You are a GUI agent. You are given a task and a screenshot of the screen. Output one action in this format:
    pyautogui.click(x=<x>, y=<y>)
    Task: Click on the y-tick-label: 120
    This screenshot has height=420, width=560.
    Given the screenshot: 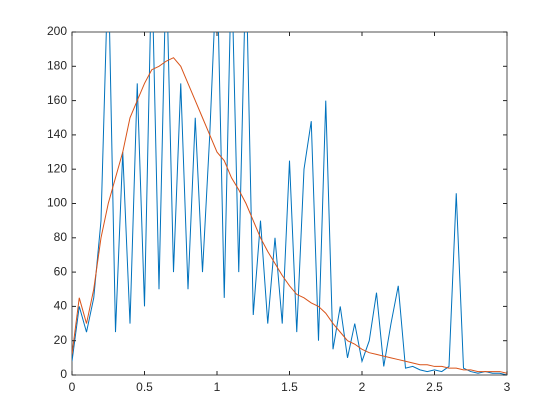 What is the action you would take?
    pyautogui.click(x=57, y=168)
    